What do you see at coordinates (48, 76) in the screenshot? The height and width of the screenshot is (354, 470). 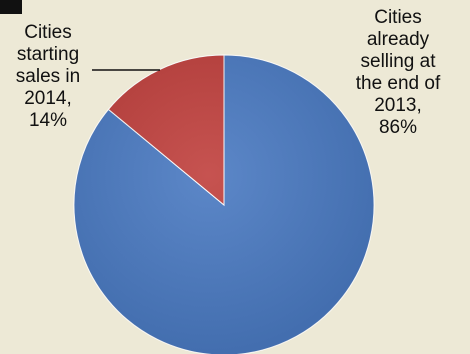 I see `slice-label-starting-2014: Cities starting sales in 2014, 14%` at bounding box center [48, 76].